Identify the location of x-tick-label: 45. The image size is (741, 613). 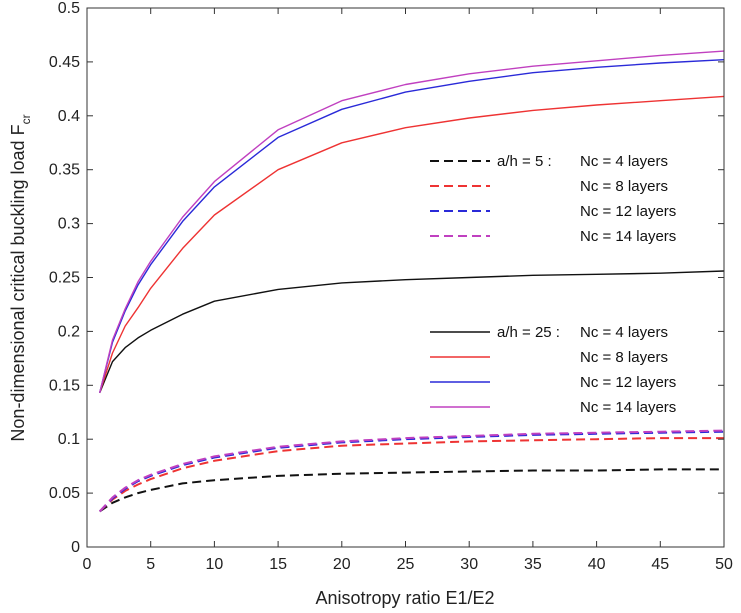
(660, 564).